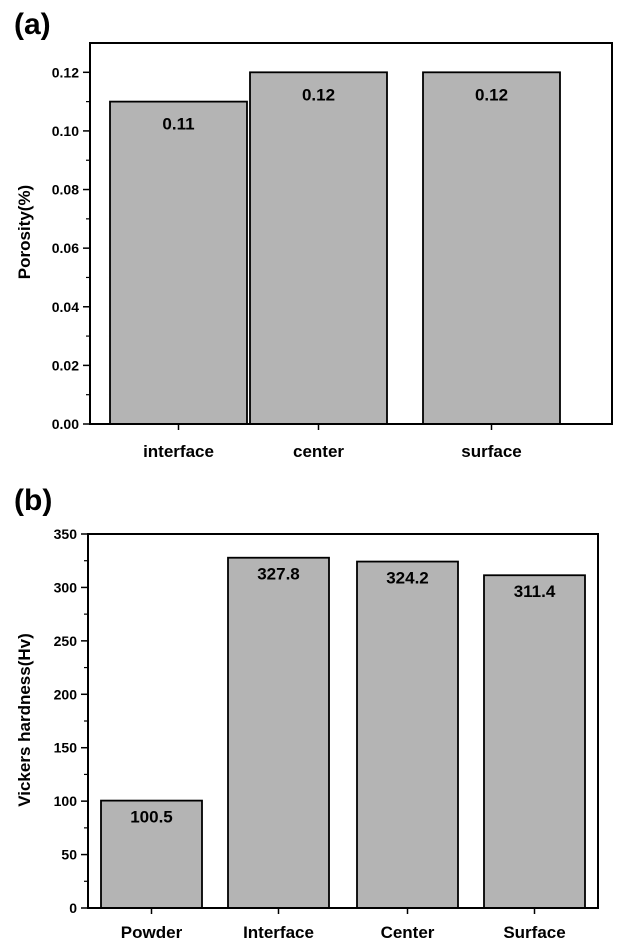 The image size is (626, 951). I want to click on y-tick-label: 0.04, so click(65, 307).